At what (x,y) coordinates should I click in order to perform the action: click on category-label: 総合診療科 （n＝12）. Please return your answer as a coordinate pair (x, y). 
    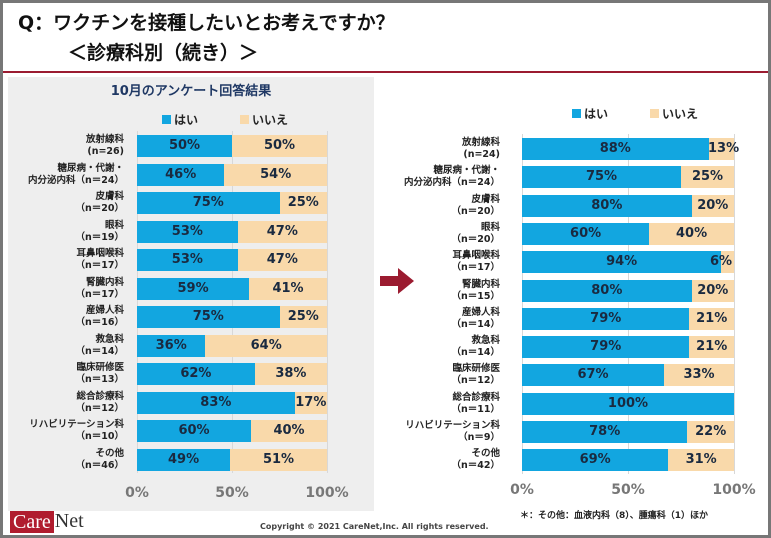
    Looking at the image, I should click on (99, 402).